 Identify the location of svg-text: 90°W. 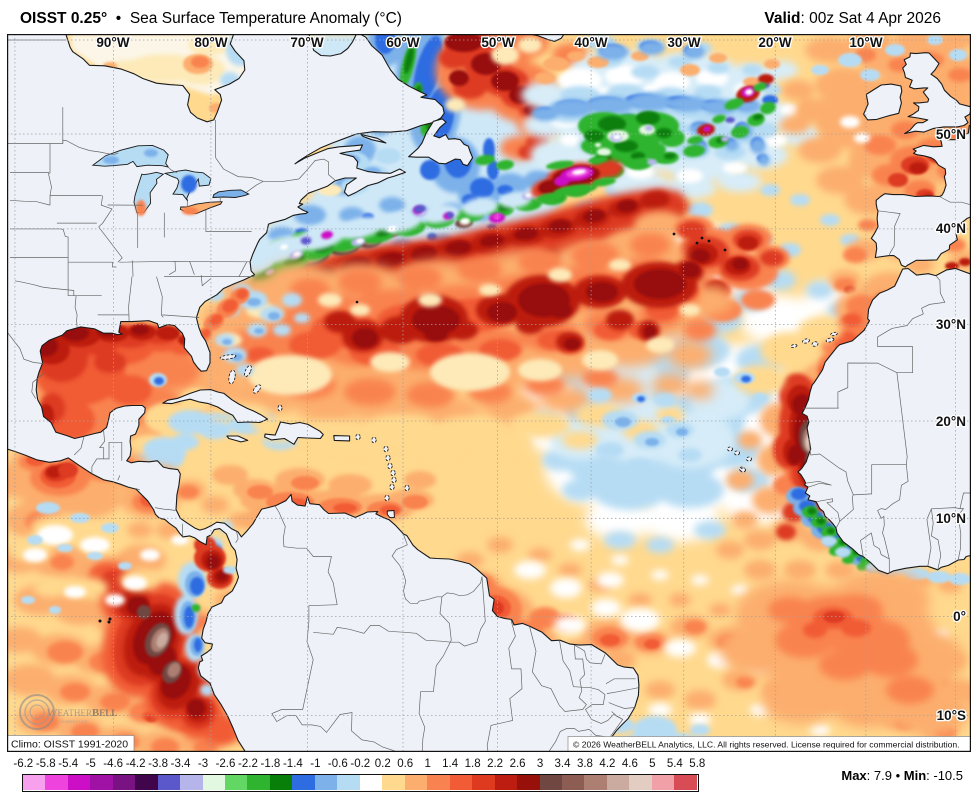
(112, 42).